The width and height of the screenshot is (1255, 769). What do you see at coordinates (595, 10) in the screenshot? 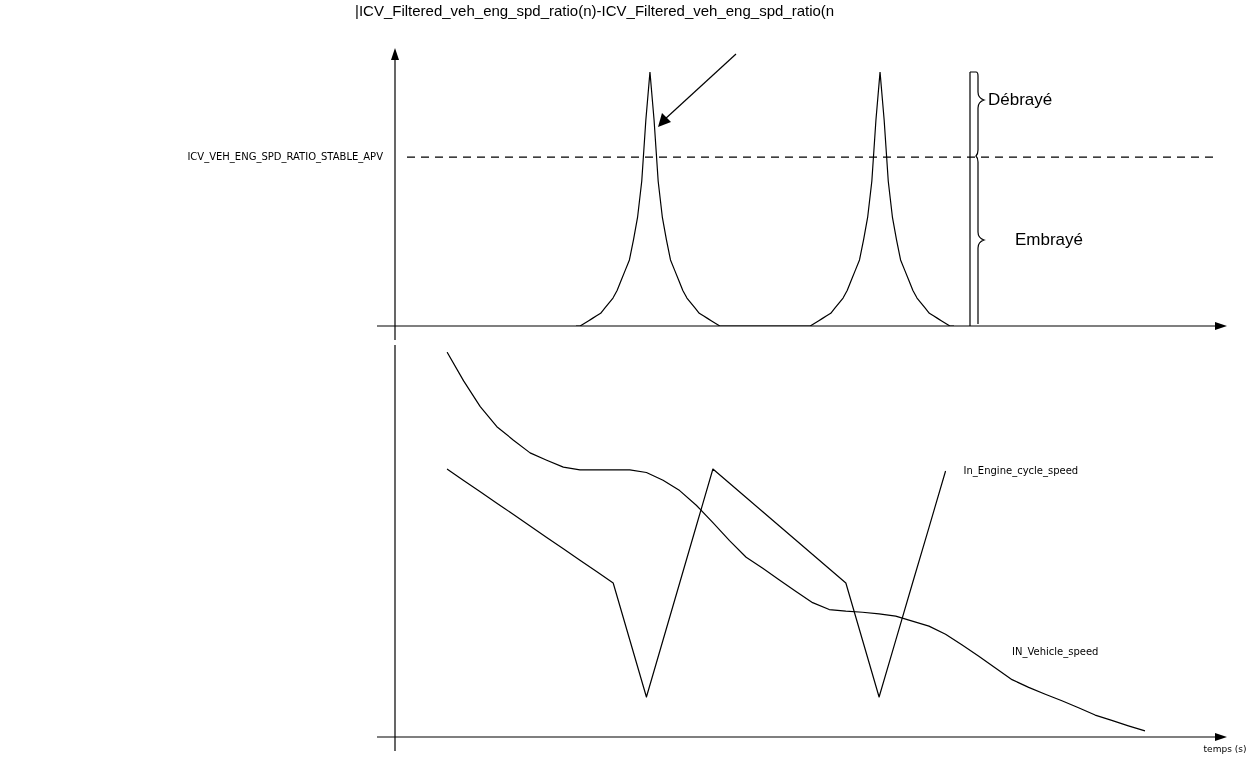
I see `y-axis-title: |ICV_Filtered_veh_eng_spd_ratio(n)-ICV_Filtered_veh_eng_spd_ratio(n` at bounding box center [595, 10].